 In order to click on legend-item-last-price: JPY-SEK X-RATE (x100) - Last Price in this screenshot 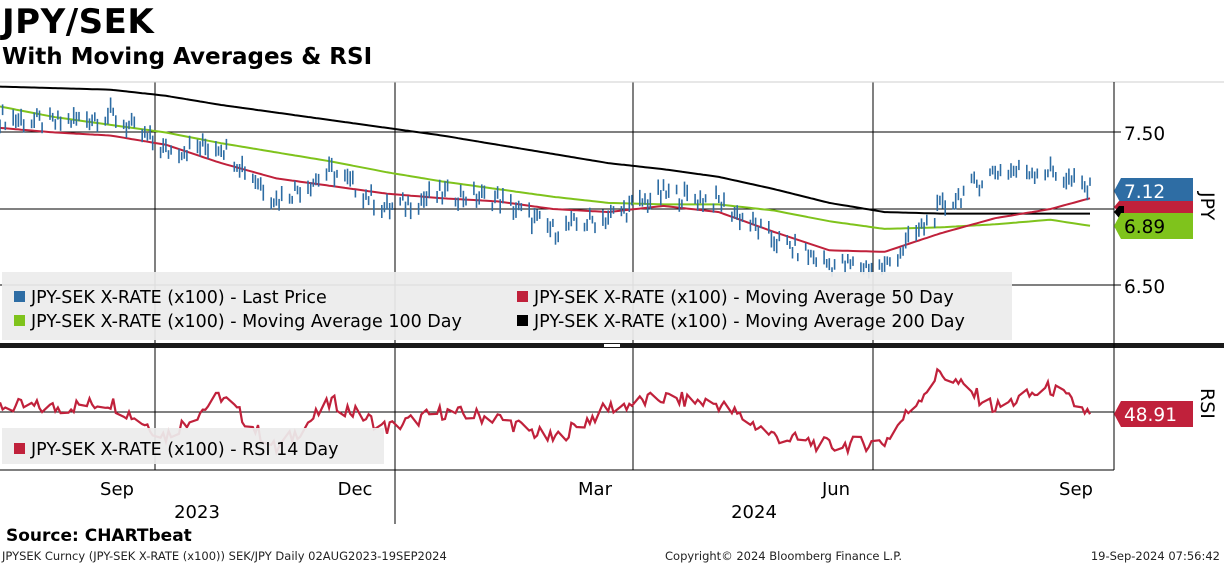, I will do `click(170, 298)`.